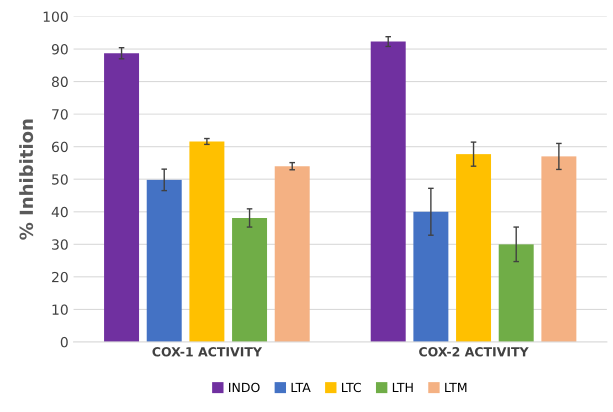  Describe the element at coordinates (60, 277) in the screenshot. I see `y-tick-label: 20` at that location.